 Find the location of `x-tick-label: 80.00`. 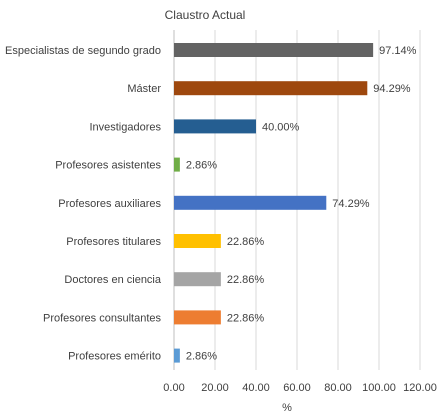

x-tick-label: 80.00 is located at coordinates (338, 388).